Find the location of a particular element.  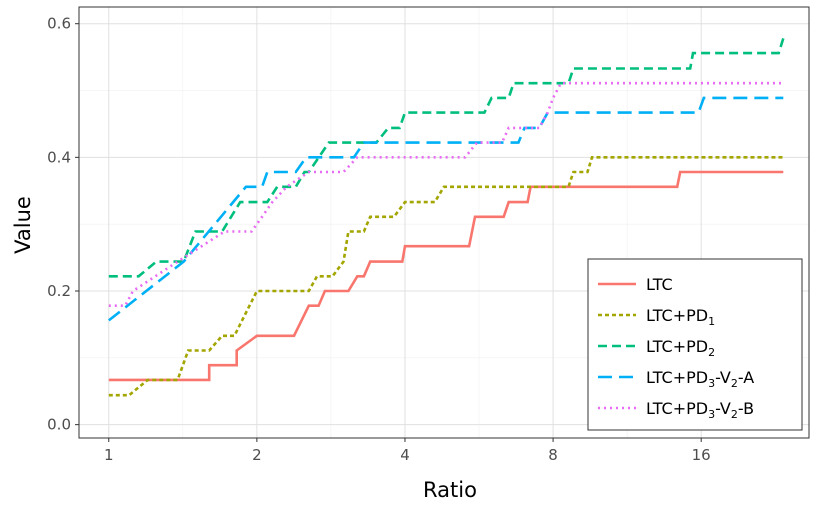

y-tick-label: 0.4 is located at coordinates (59, 157).